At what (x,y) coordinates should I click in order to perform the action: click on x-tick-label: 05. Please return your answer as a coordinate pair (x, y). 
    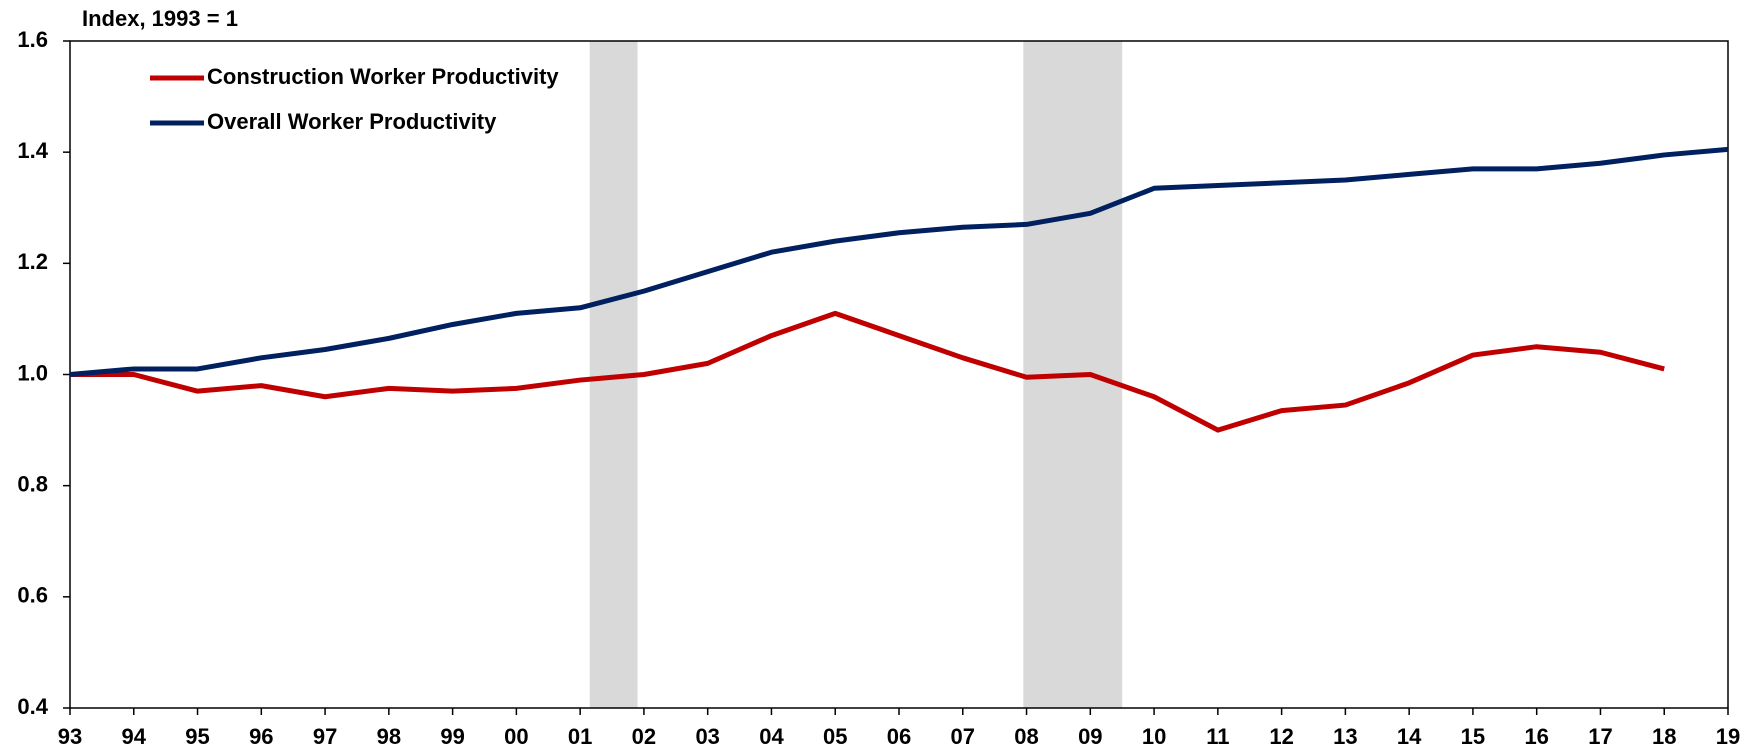
    Looking at the image, I should click on (835, 736).